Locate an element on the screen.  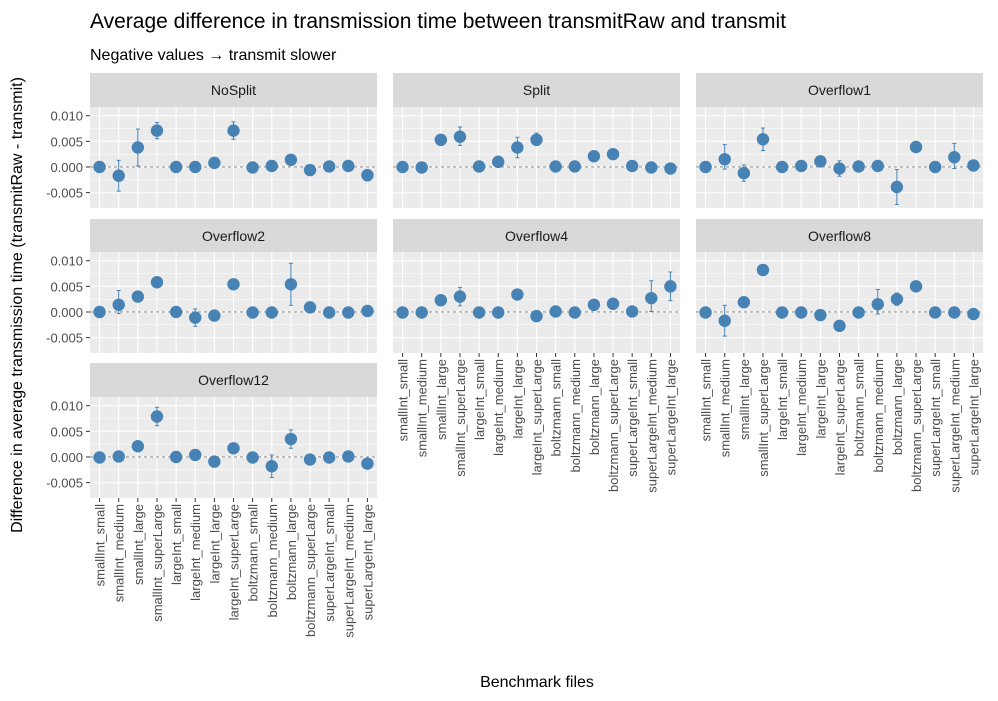
facet-label: Overflow2 is located at coordinates (233, 236).